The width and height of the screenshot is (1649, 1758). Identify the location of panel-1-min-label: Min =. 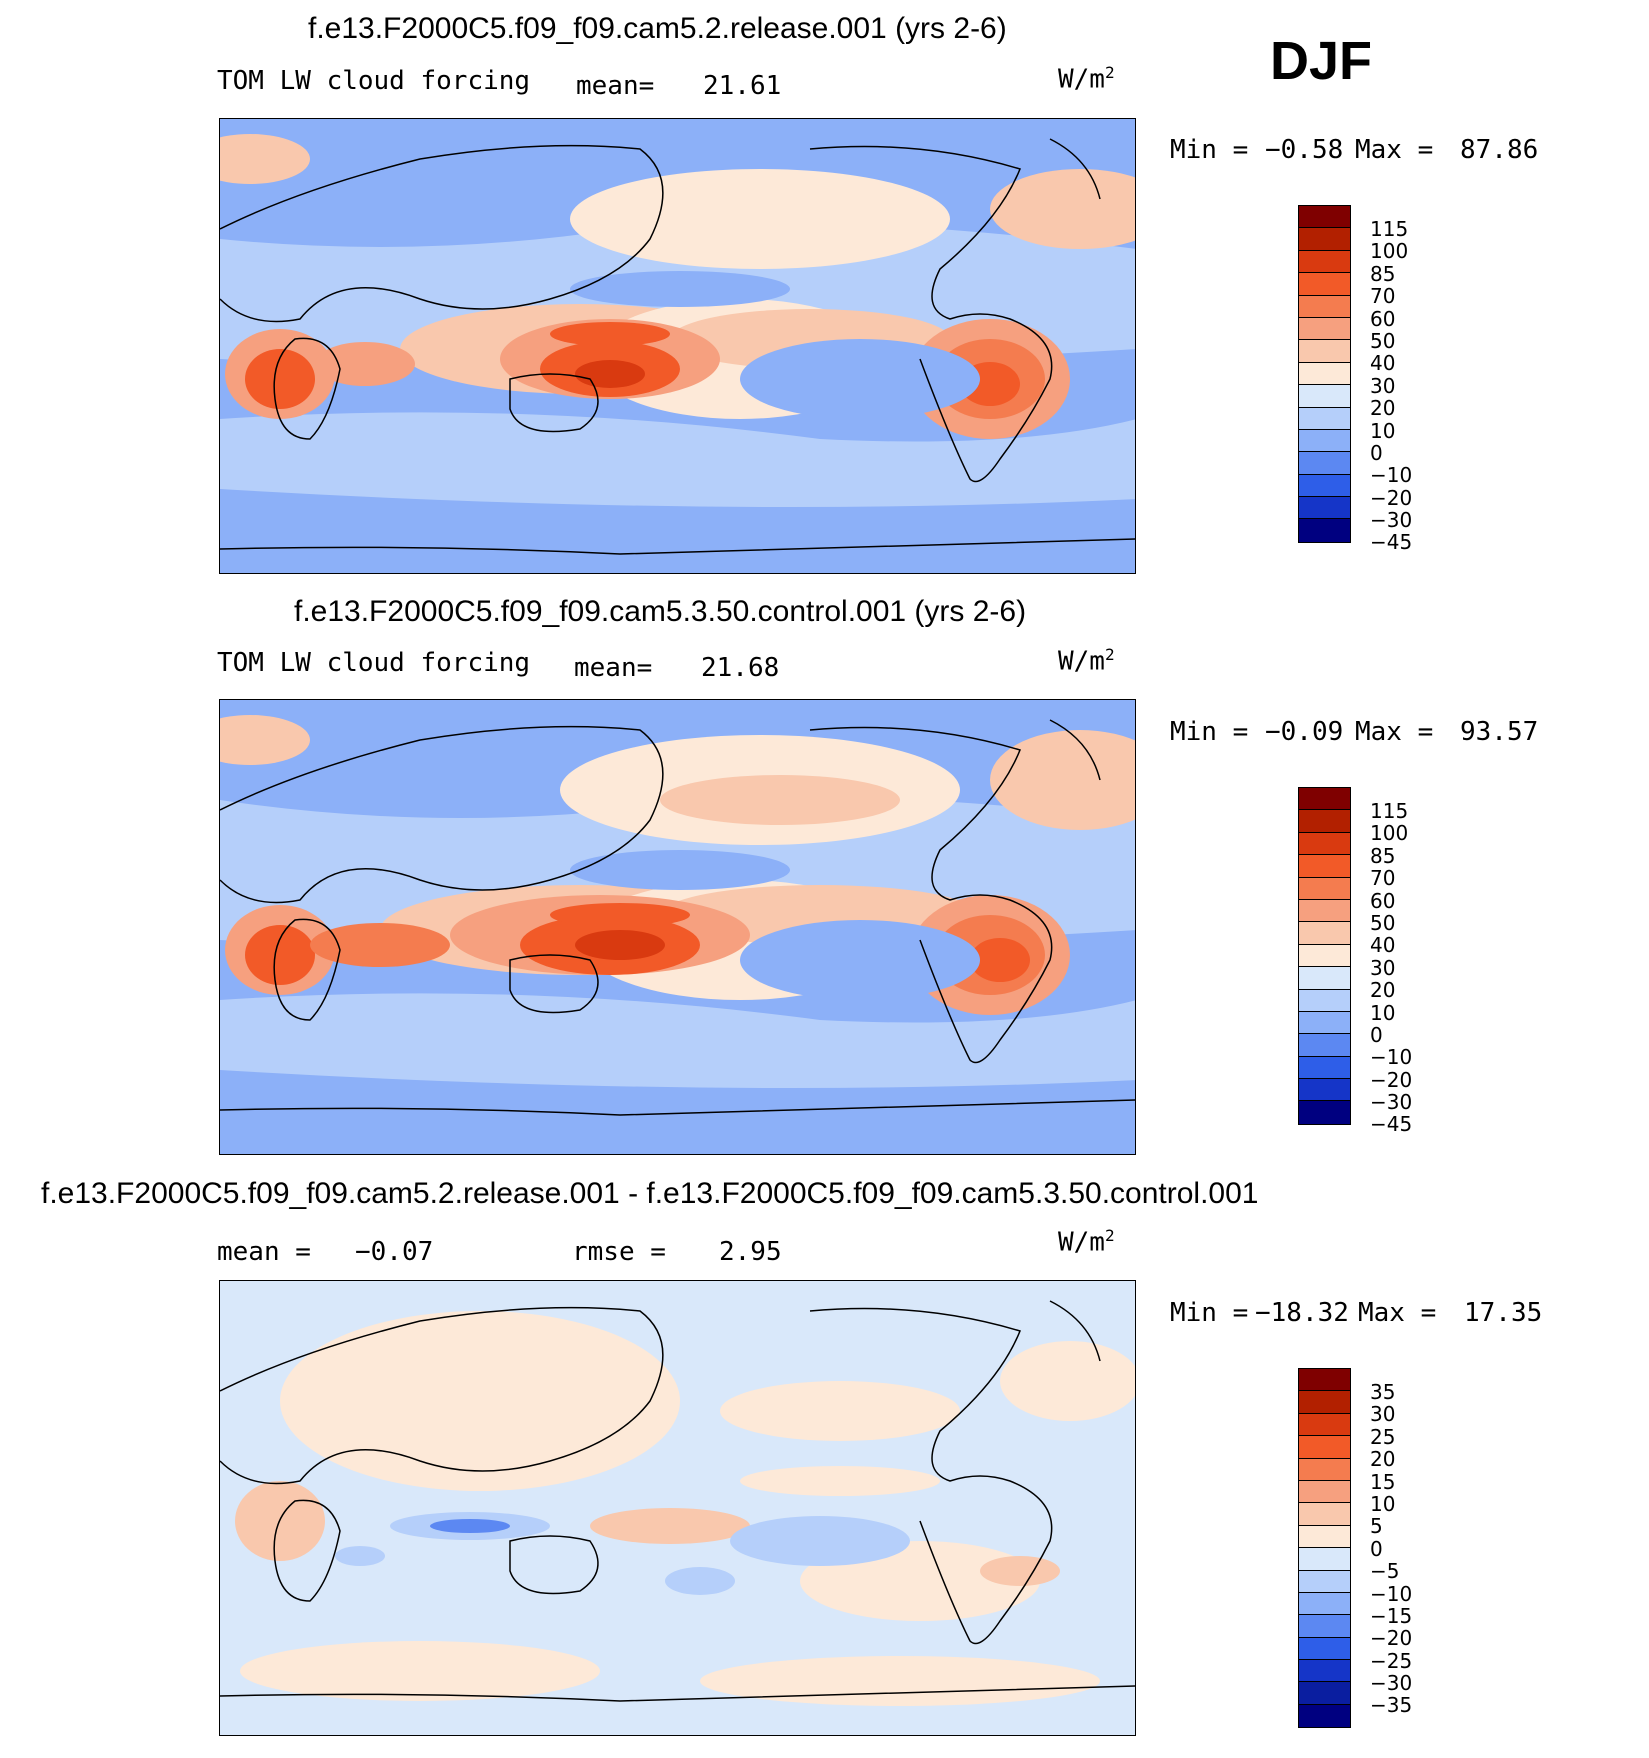
(1209, 150).